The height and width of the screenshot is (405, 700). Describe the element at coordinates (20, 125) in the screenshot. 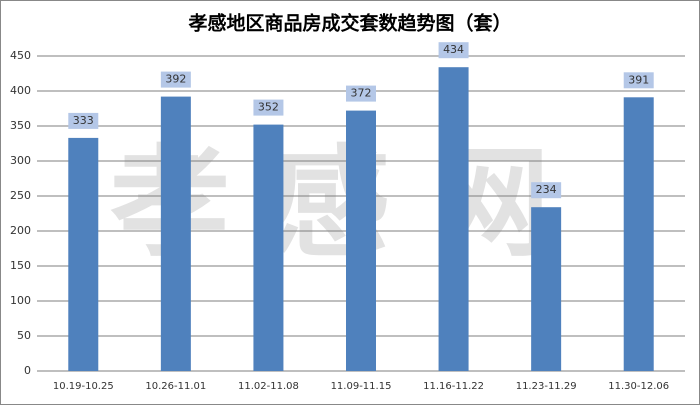

I see `y-tick-label: 350` at that location.